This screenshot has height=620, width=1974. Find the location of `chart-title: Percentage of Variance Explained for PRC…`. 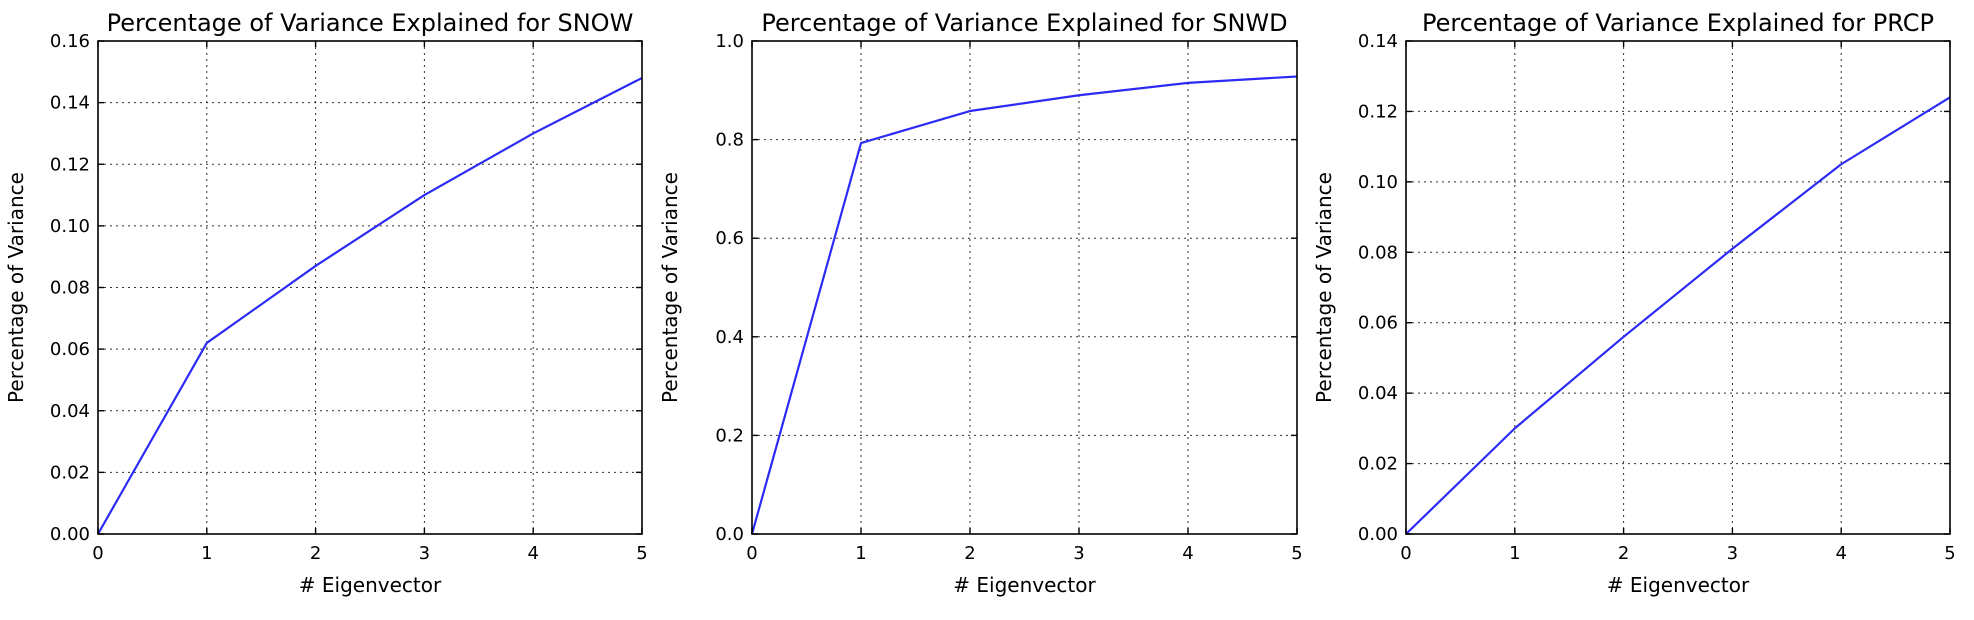

chart-title: Percentage of Variance Explained for PRC… is located at coordinates (1678, 23).